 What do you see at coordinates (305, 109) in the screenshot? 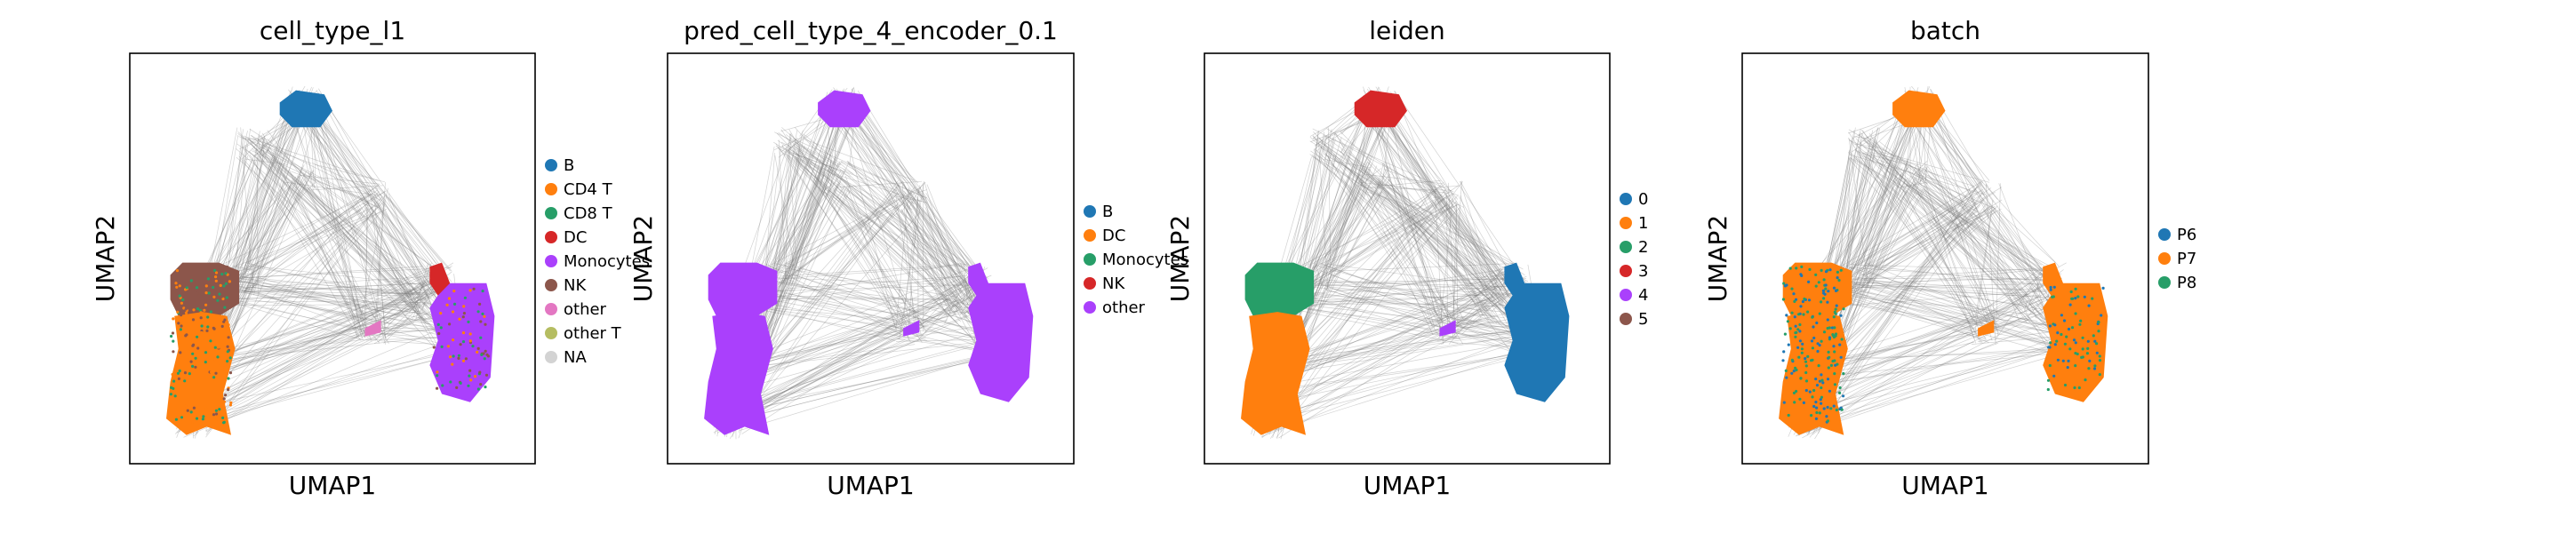
I see `cluster-top` at bounding box center [305, 109].